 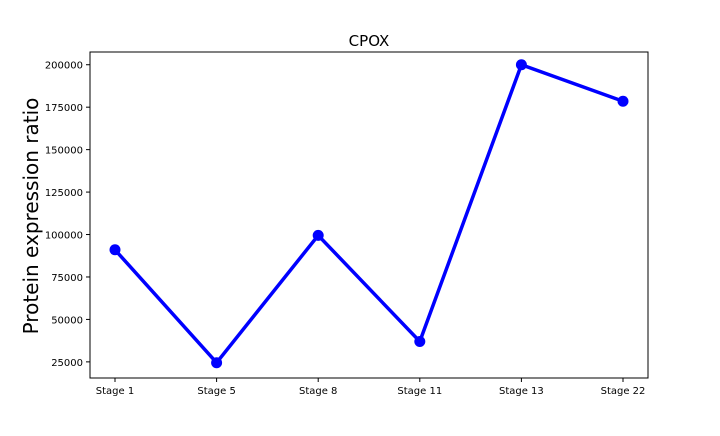 I want to click on x-tick-label: Stage 8, so click(x=318, y=391).